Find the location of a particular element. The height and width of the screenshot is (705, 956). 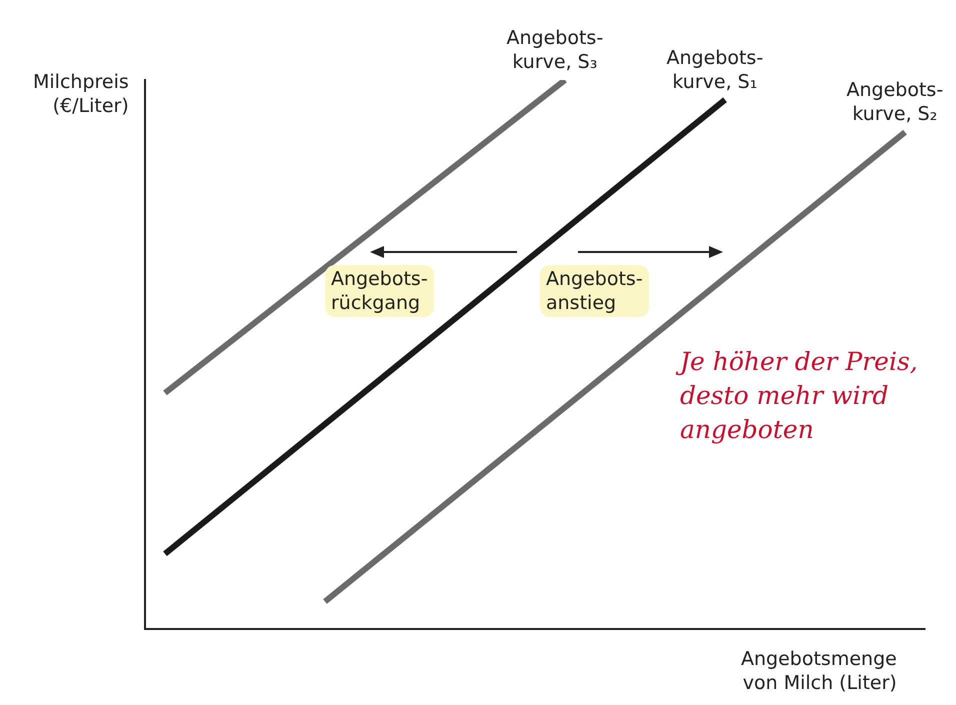

series-label: Angebots- kurve, S₂ is located at coordinates (895, 102).